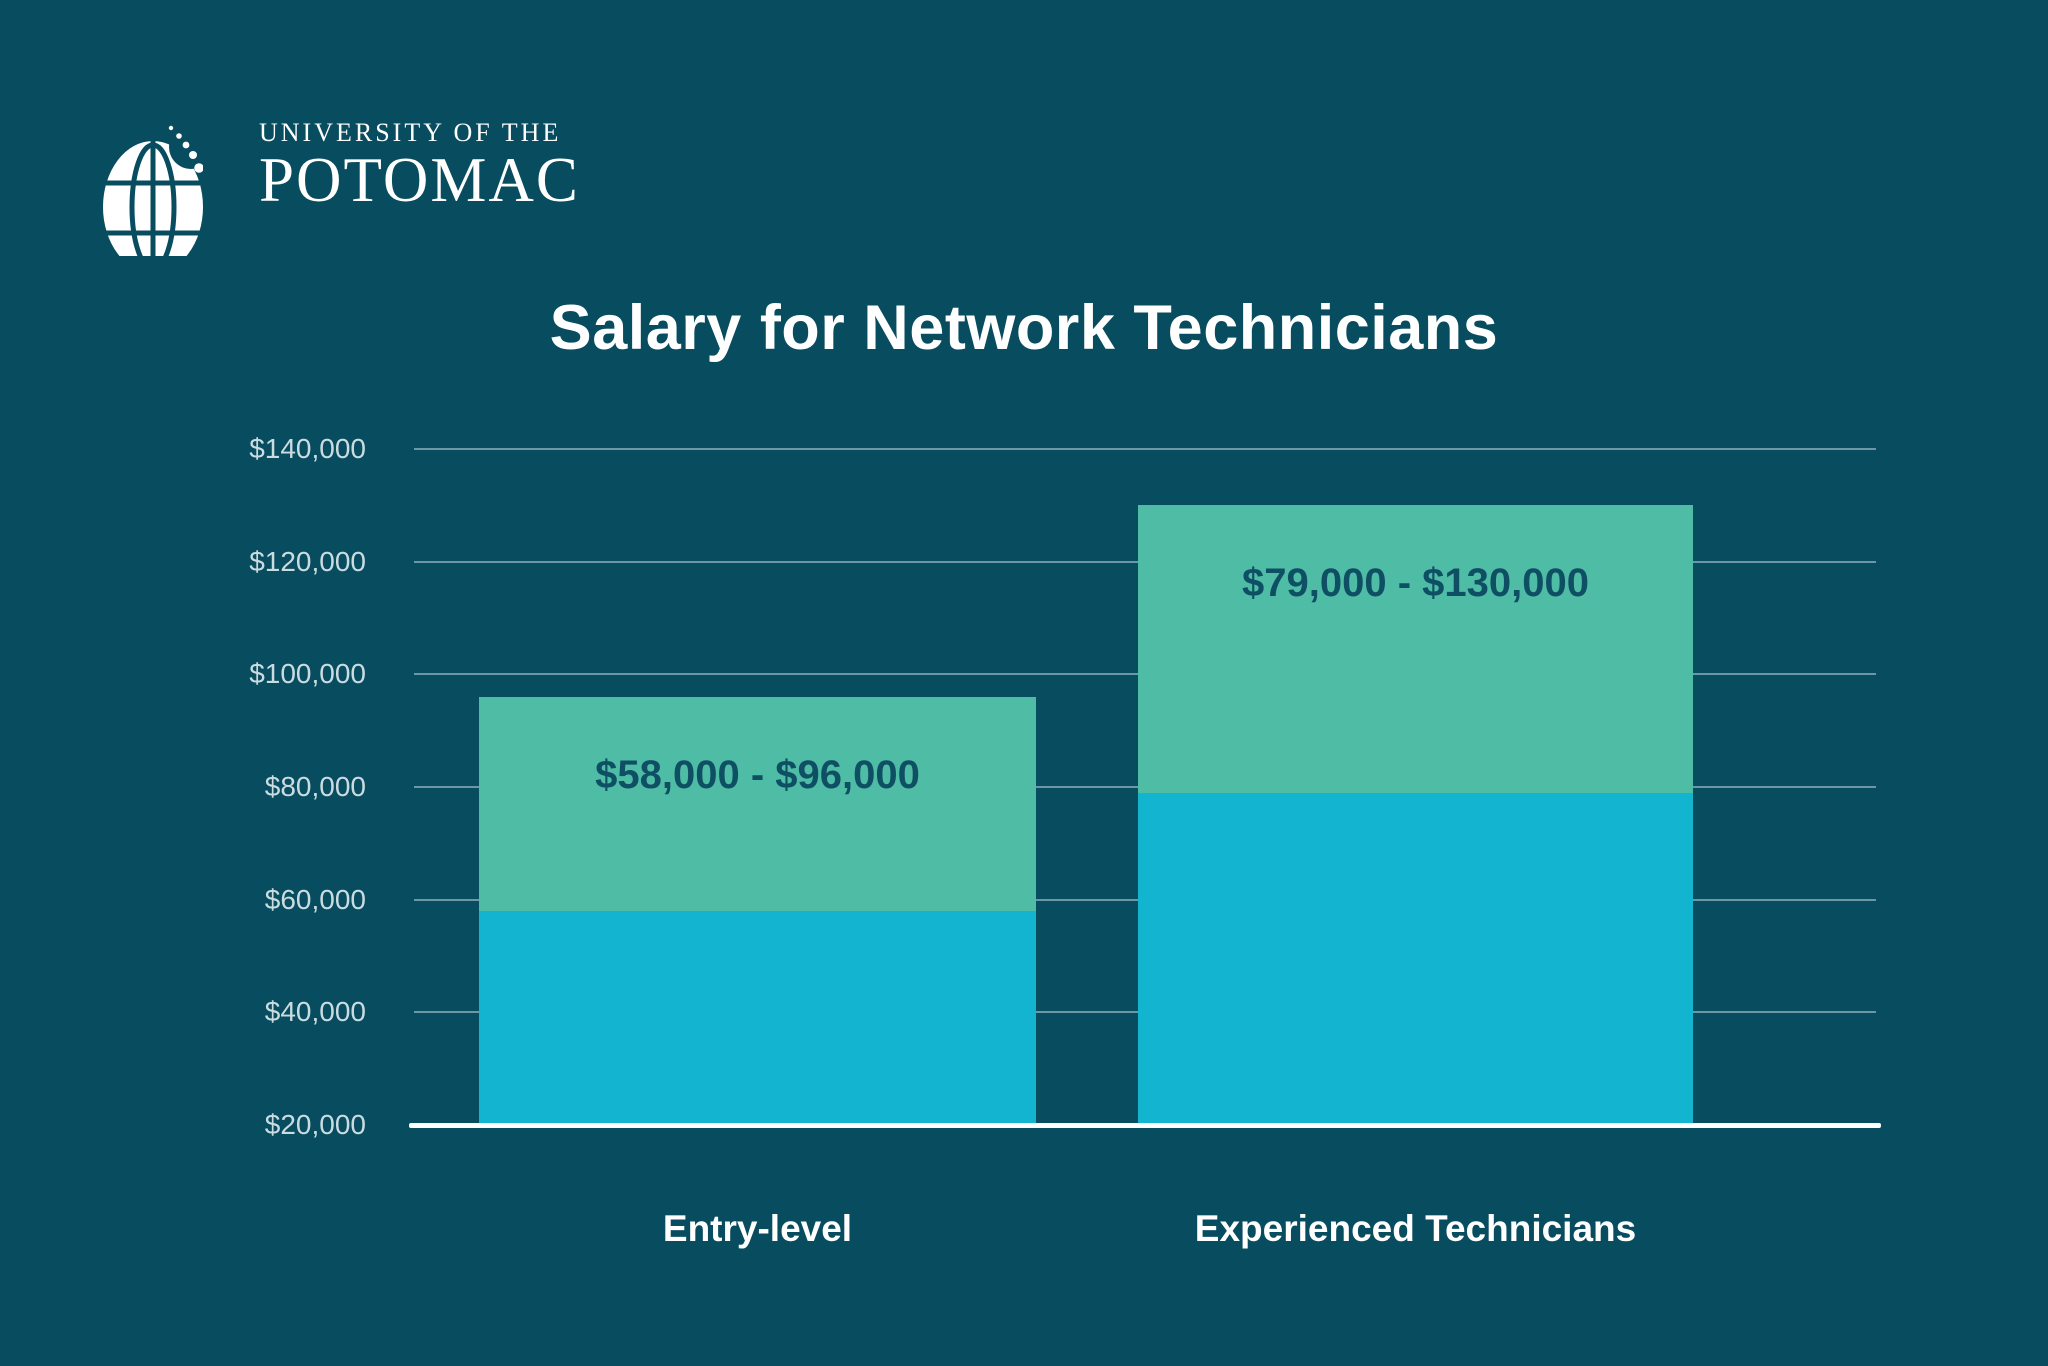 Image resolution: width=2048 pixels, height=1366 pixels. What do you see at coordinates (757, 1228) in the screenshot?
I see `x-axis-category-label: Entry-level` at bounding box center [757, 1228].